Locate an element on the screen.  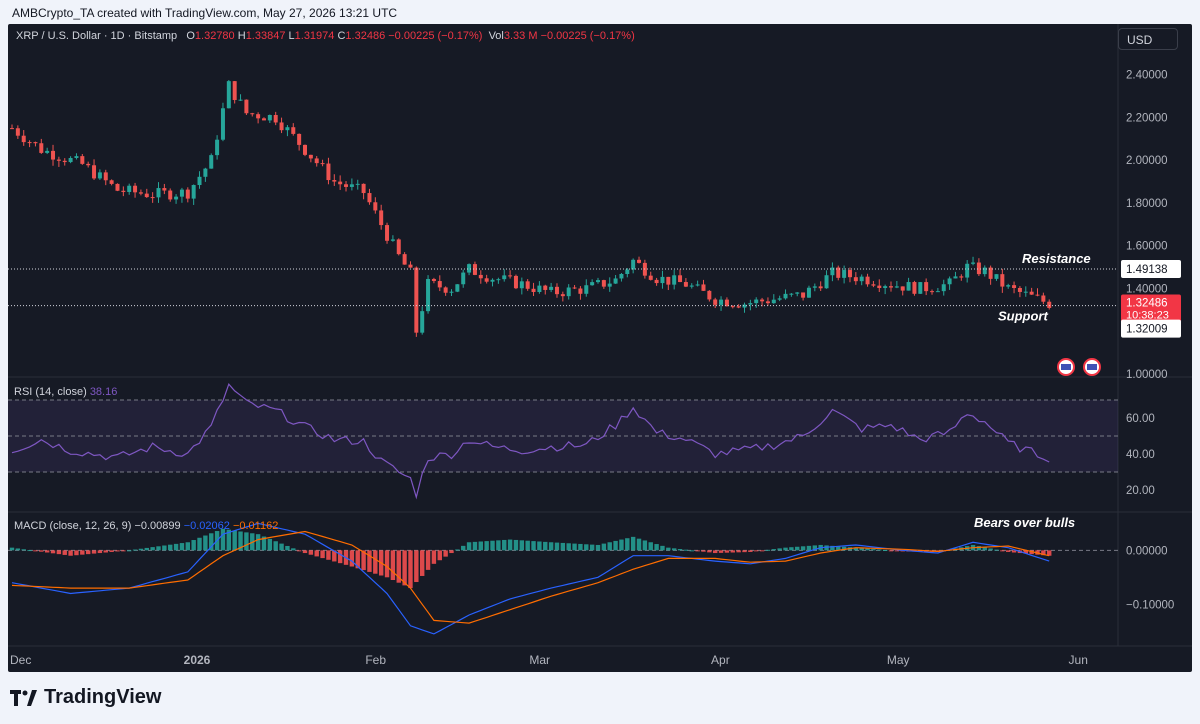
time-tick-label: Dec is located at coordinates (20, 660).